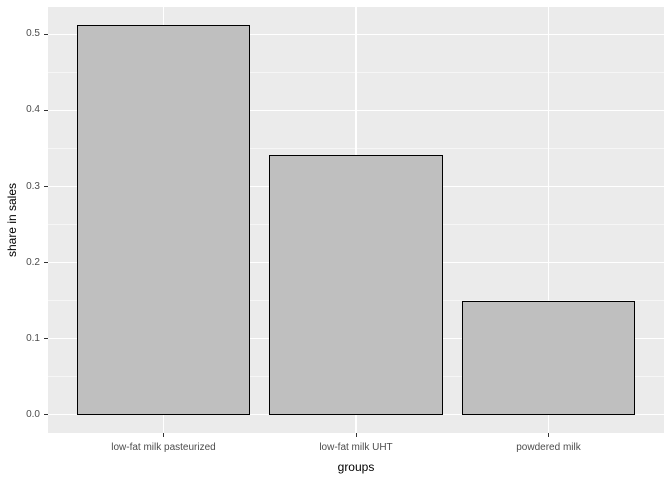 Image resolution: width=672 pixels, height=480 pixels. What do you see at coordinates (356, 285) in the screenshot?
I see `bar-low-fat-milk-uht` at bounding box center [356, 285].